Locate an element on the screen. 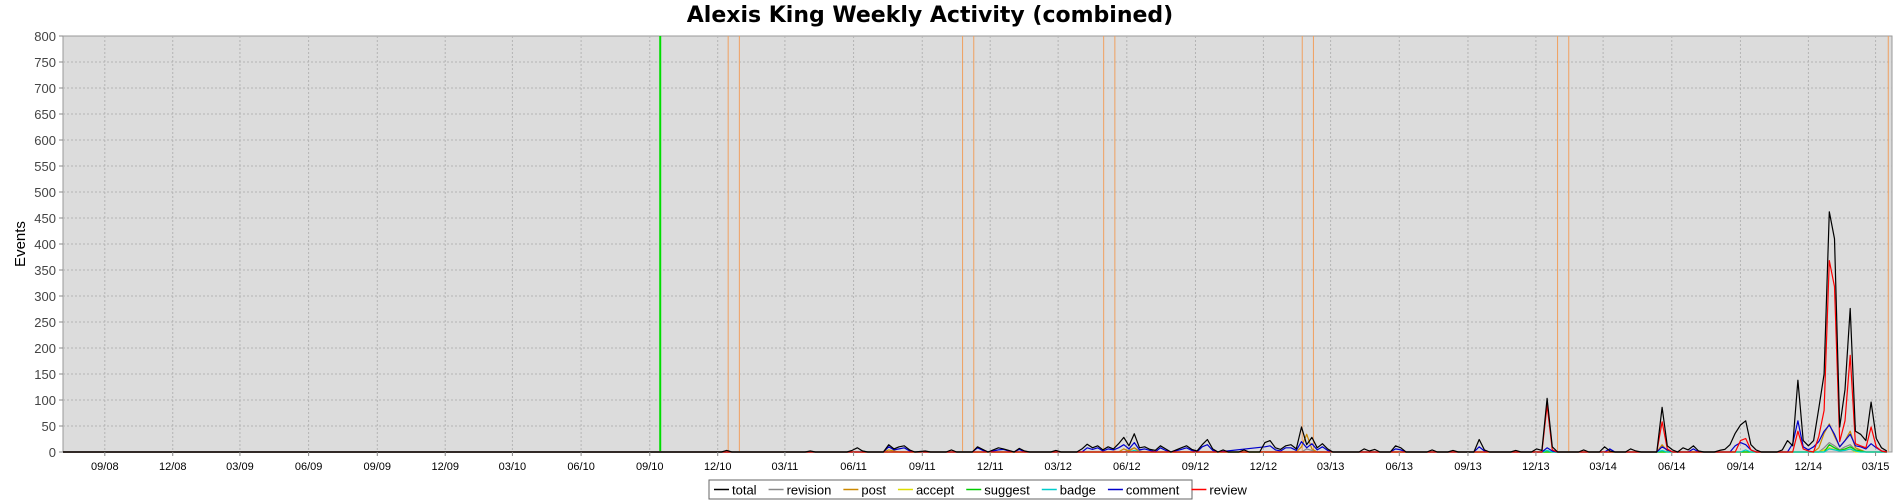 This screenshot has width=1900, height=500. x-tick-label: 09/10 is located at coordinates (650, 467).